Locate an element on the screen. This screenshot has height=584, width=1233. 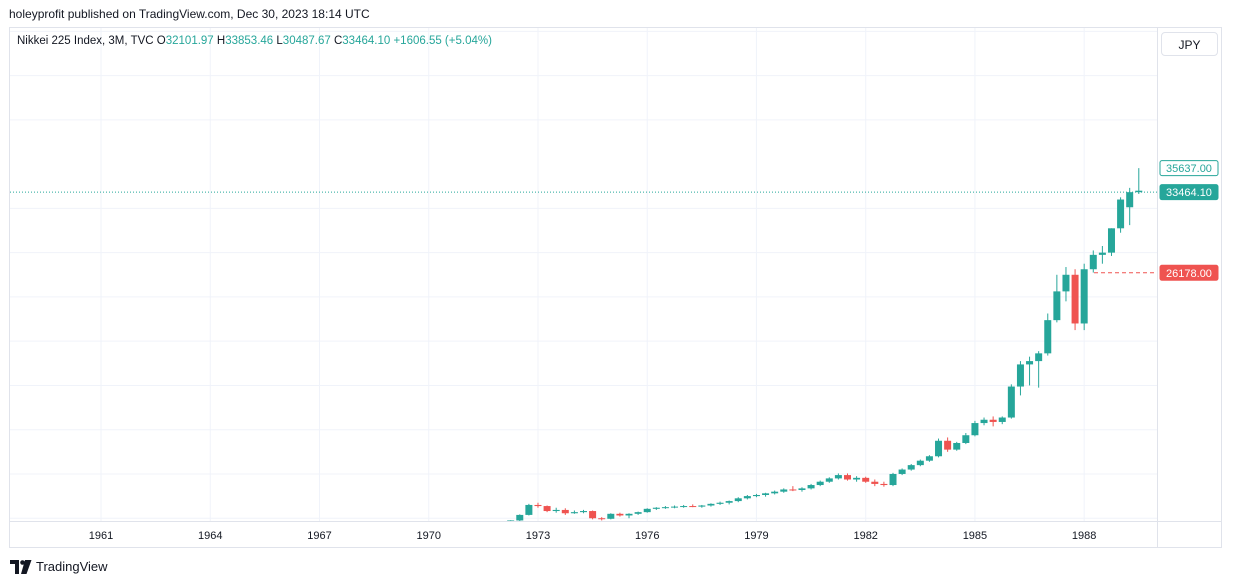
high-value: 33853.46 is located at coordinates (249, 41).